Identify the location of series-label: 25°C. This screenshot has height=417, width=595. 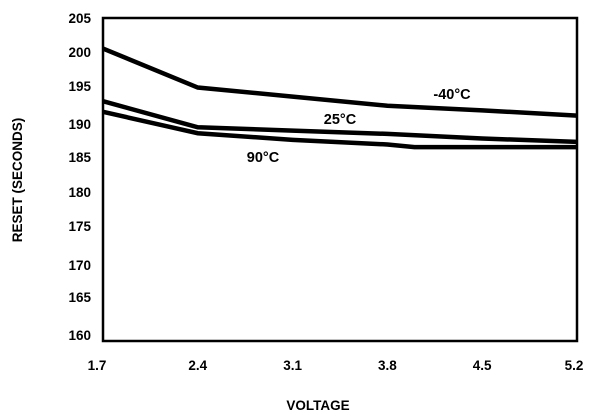
(340, 120).